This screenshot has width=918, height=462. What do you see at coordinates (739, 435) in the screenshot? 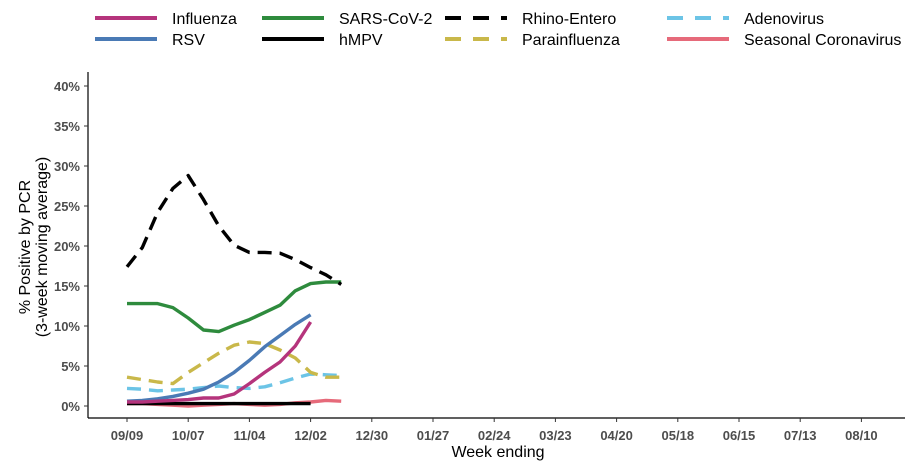
I see `x-tick-label: 06/15` at bounding box center [739, 435].